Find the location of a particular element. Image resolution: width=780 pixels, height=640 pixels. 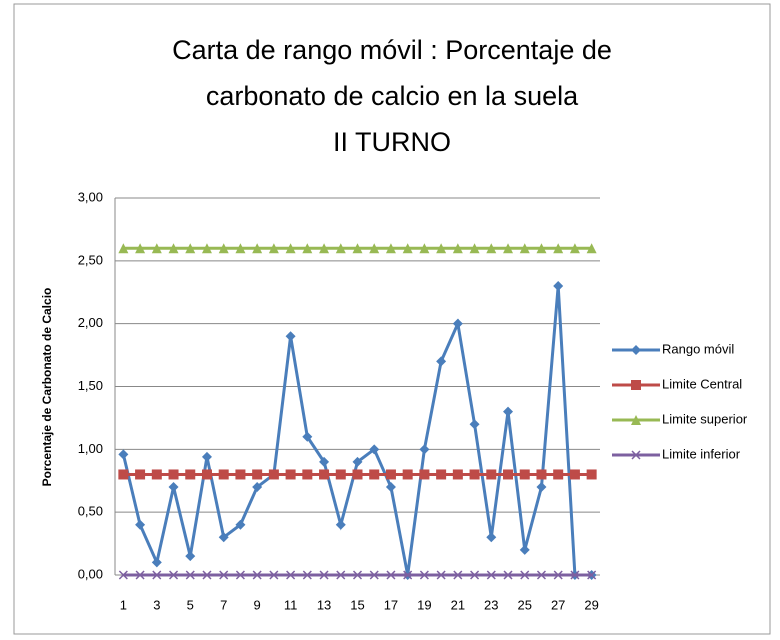

chart-title: Carta de rango móvil : Porcentaje de is located at coordinates (392, 50).